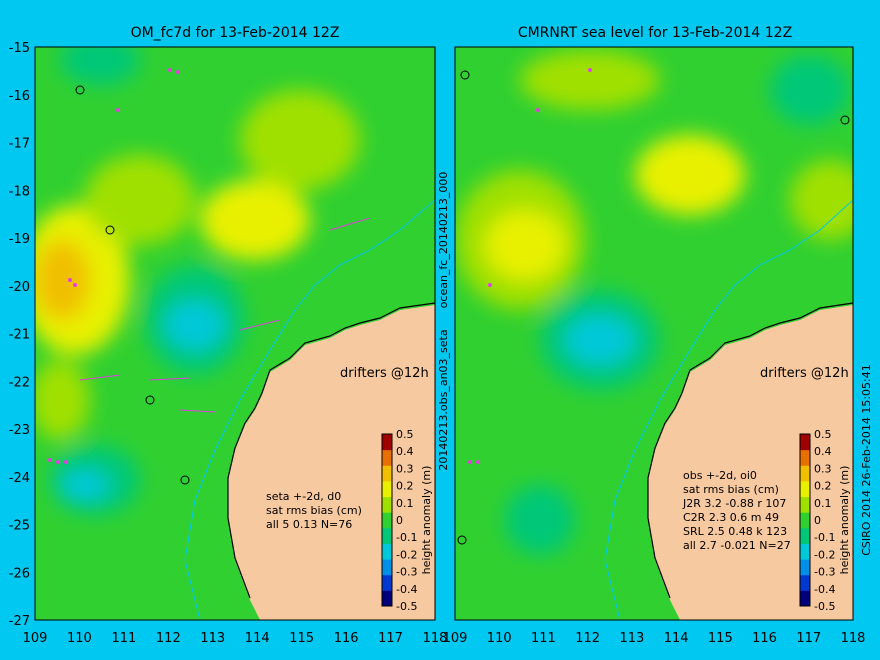 This screenshot has width=880, height=660. I want to click on left-stats-line: sat rms bias (cm), so click(314, 510).